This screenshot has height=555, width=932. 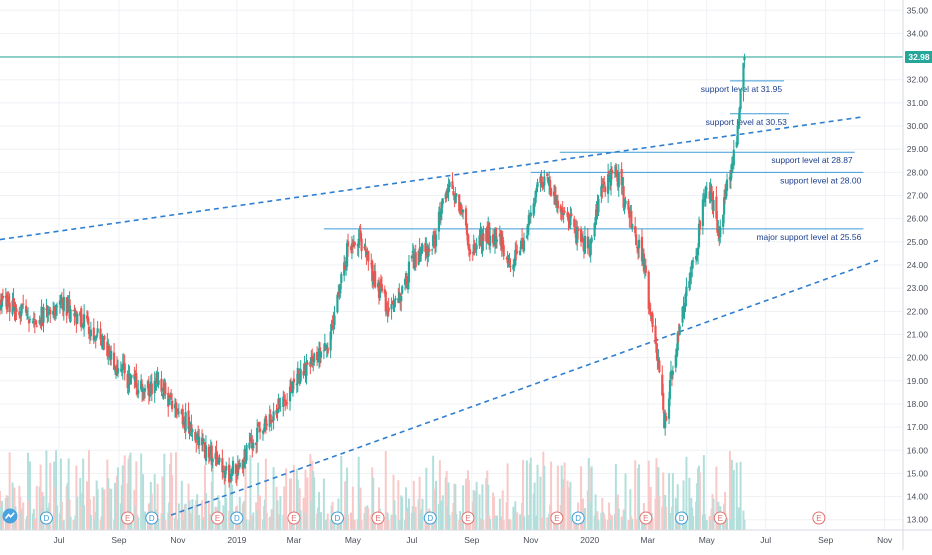 What do you see at coordinates (918, 10) in the screenshot?
I see `price-tick-label: 35.00` at bounding box center [918, 10].